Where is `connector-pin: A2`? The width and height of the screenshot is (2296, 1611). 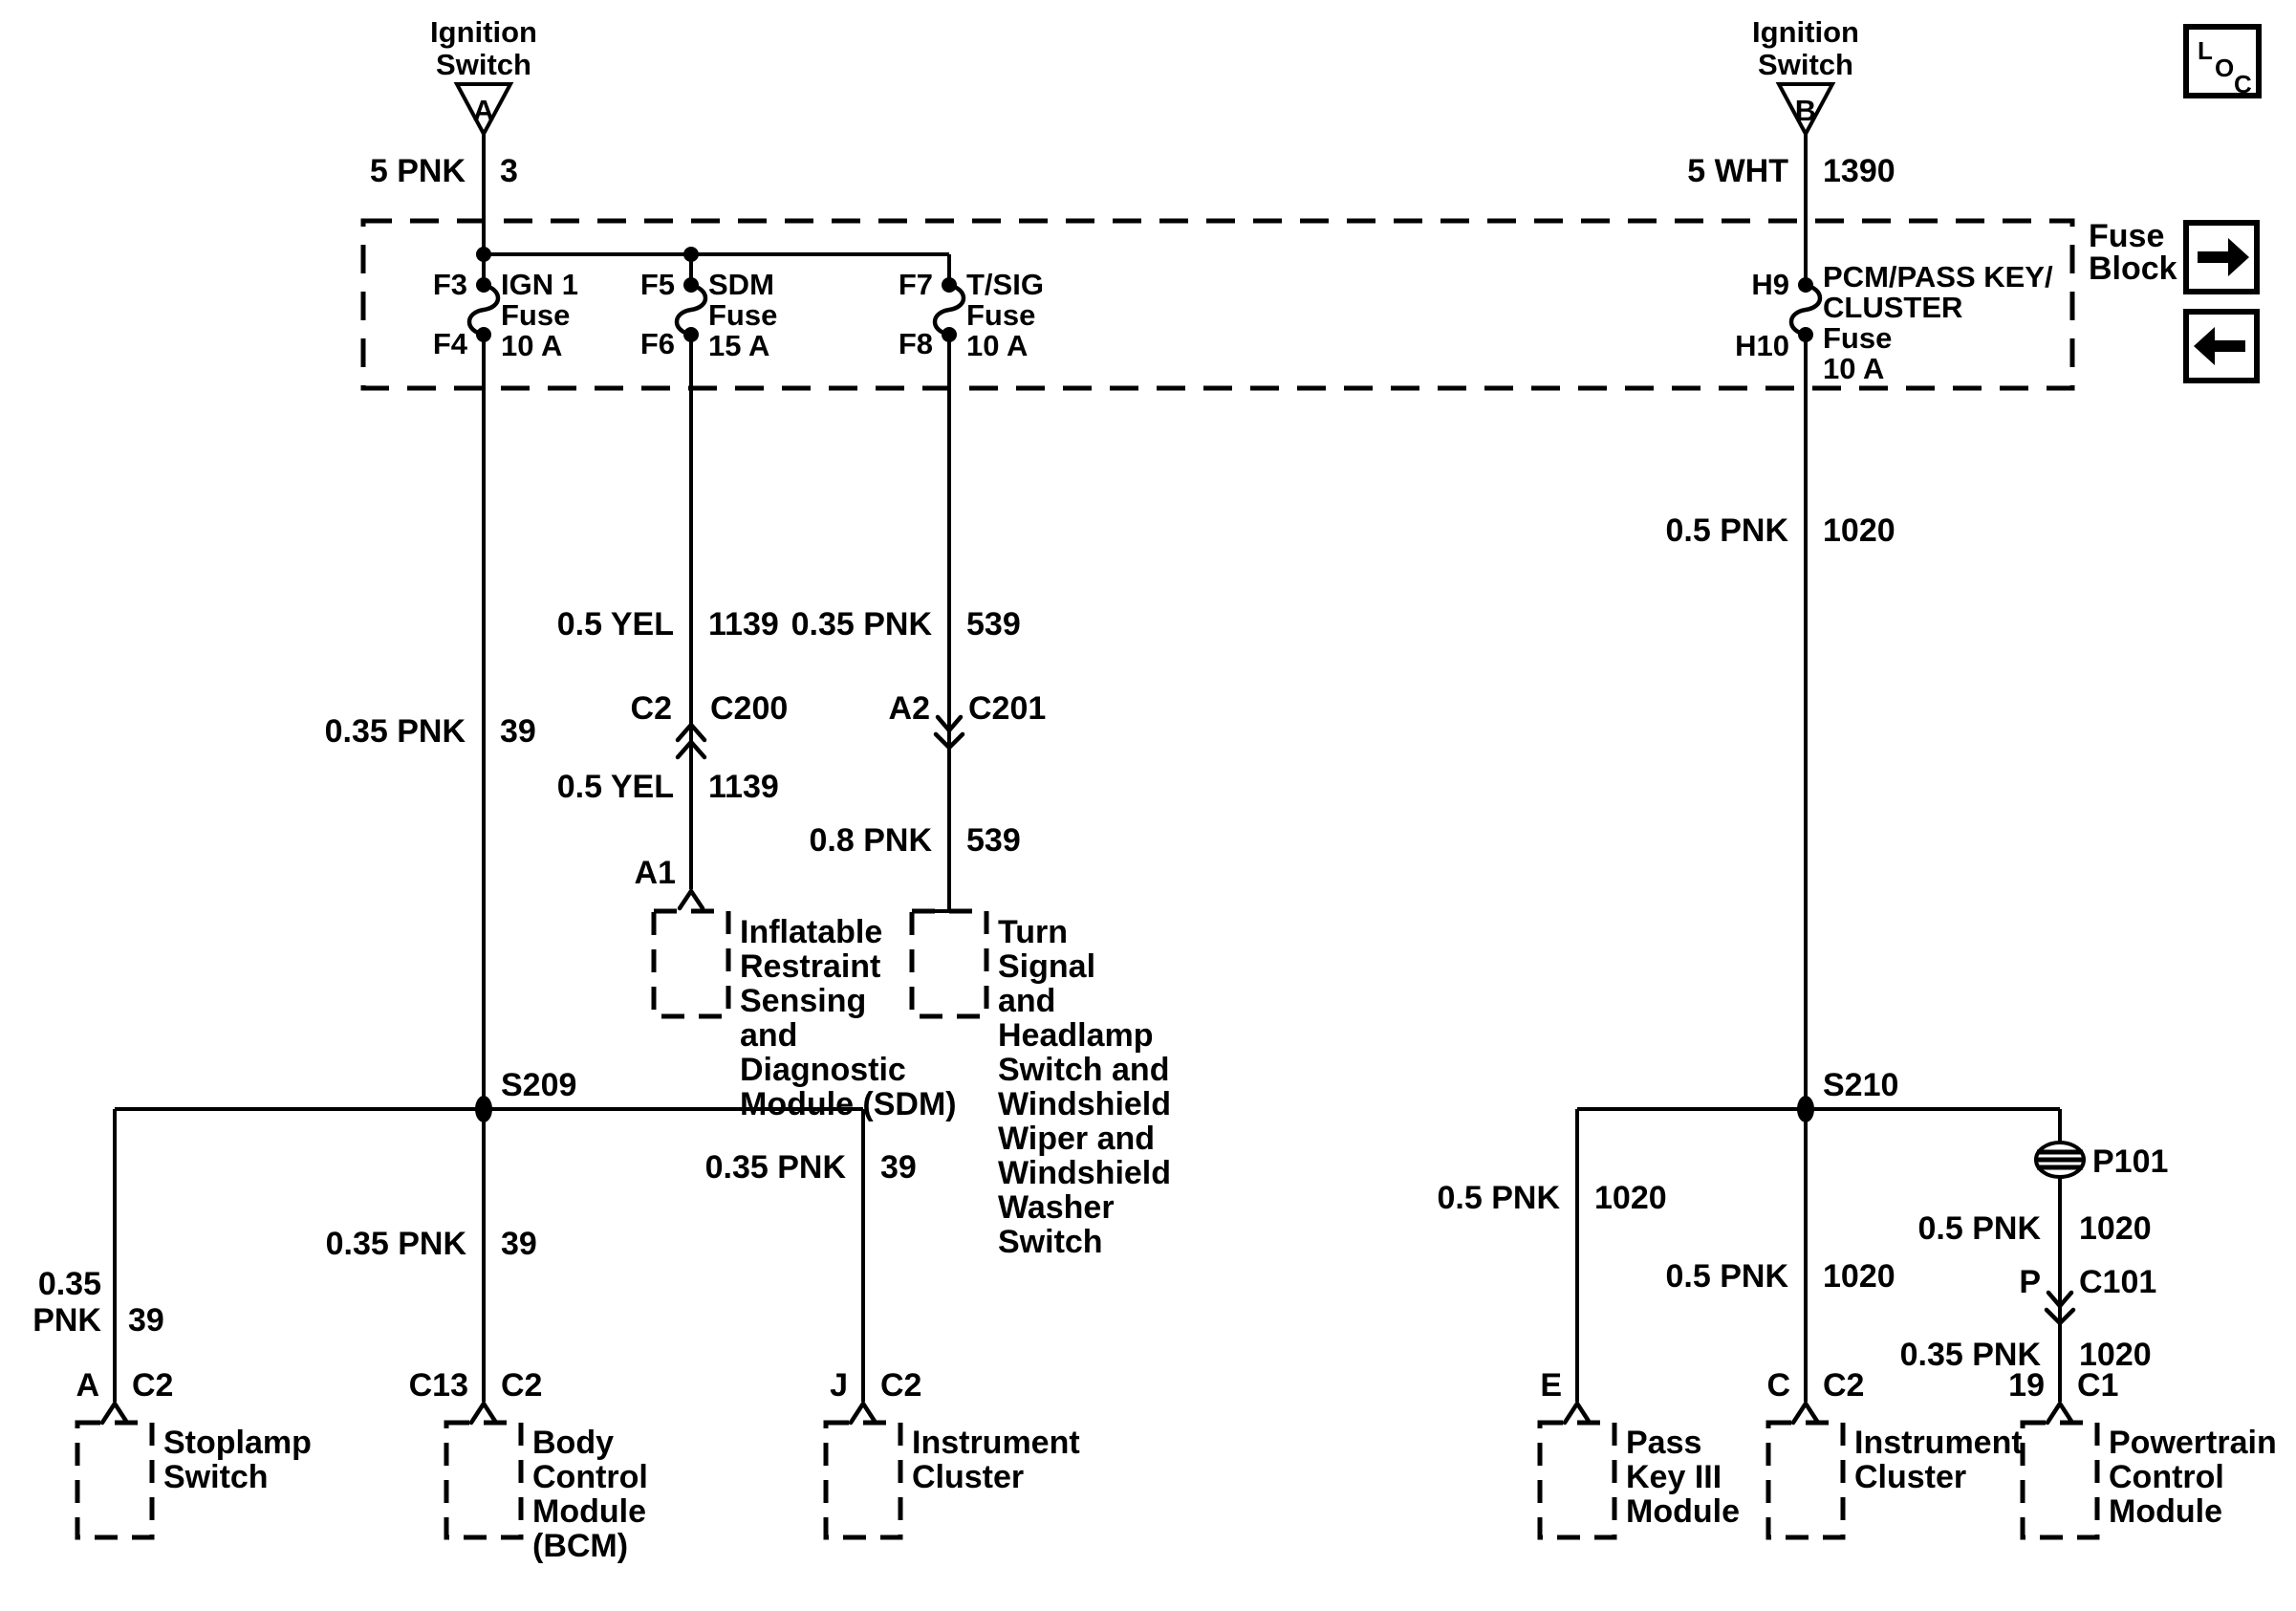
connector-pin: A2 is located at coordinates (909, 708).